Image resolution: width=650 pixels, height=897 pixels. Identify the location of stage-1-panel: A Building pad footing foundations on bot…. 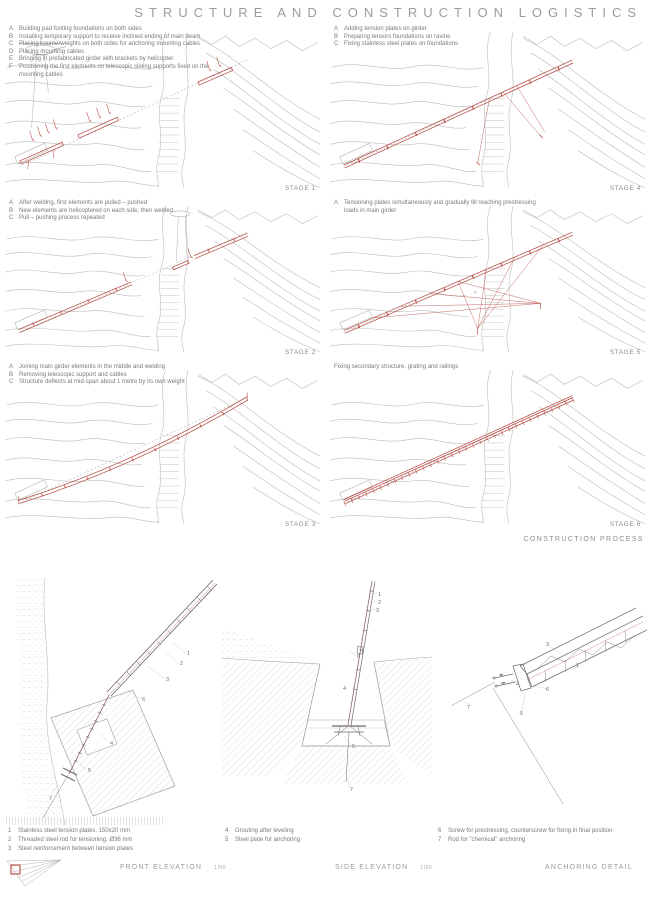
(162, 108).